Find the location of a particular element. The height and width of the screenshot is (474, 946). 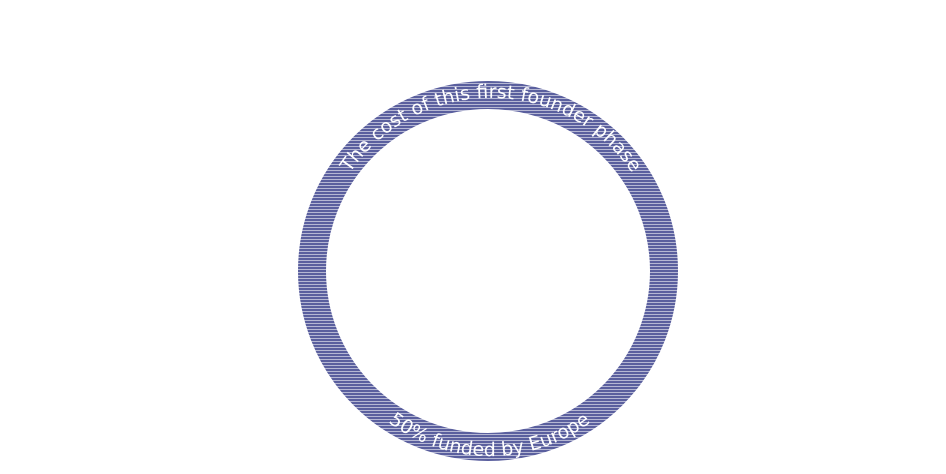

ring-top-text: The cost of this first founder phase is located at coordinates (490, 129).